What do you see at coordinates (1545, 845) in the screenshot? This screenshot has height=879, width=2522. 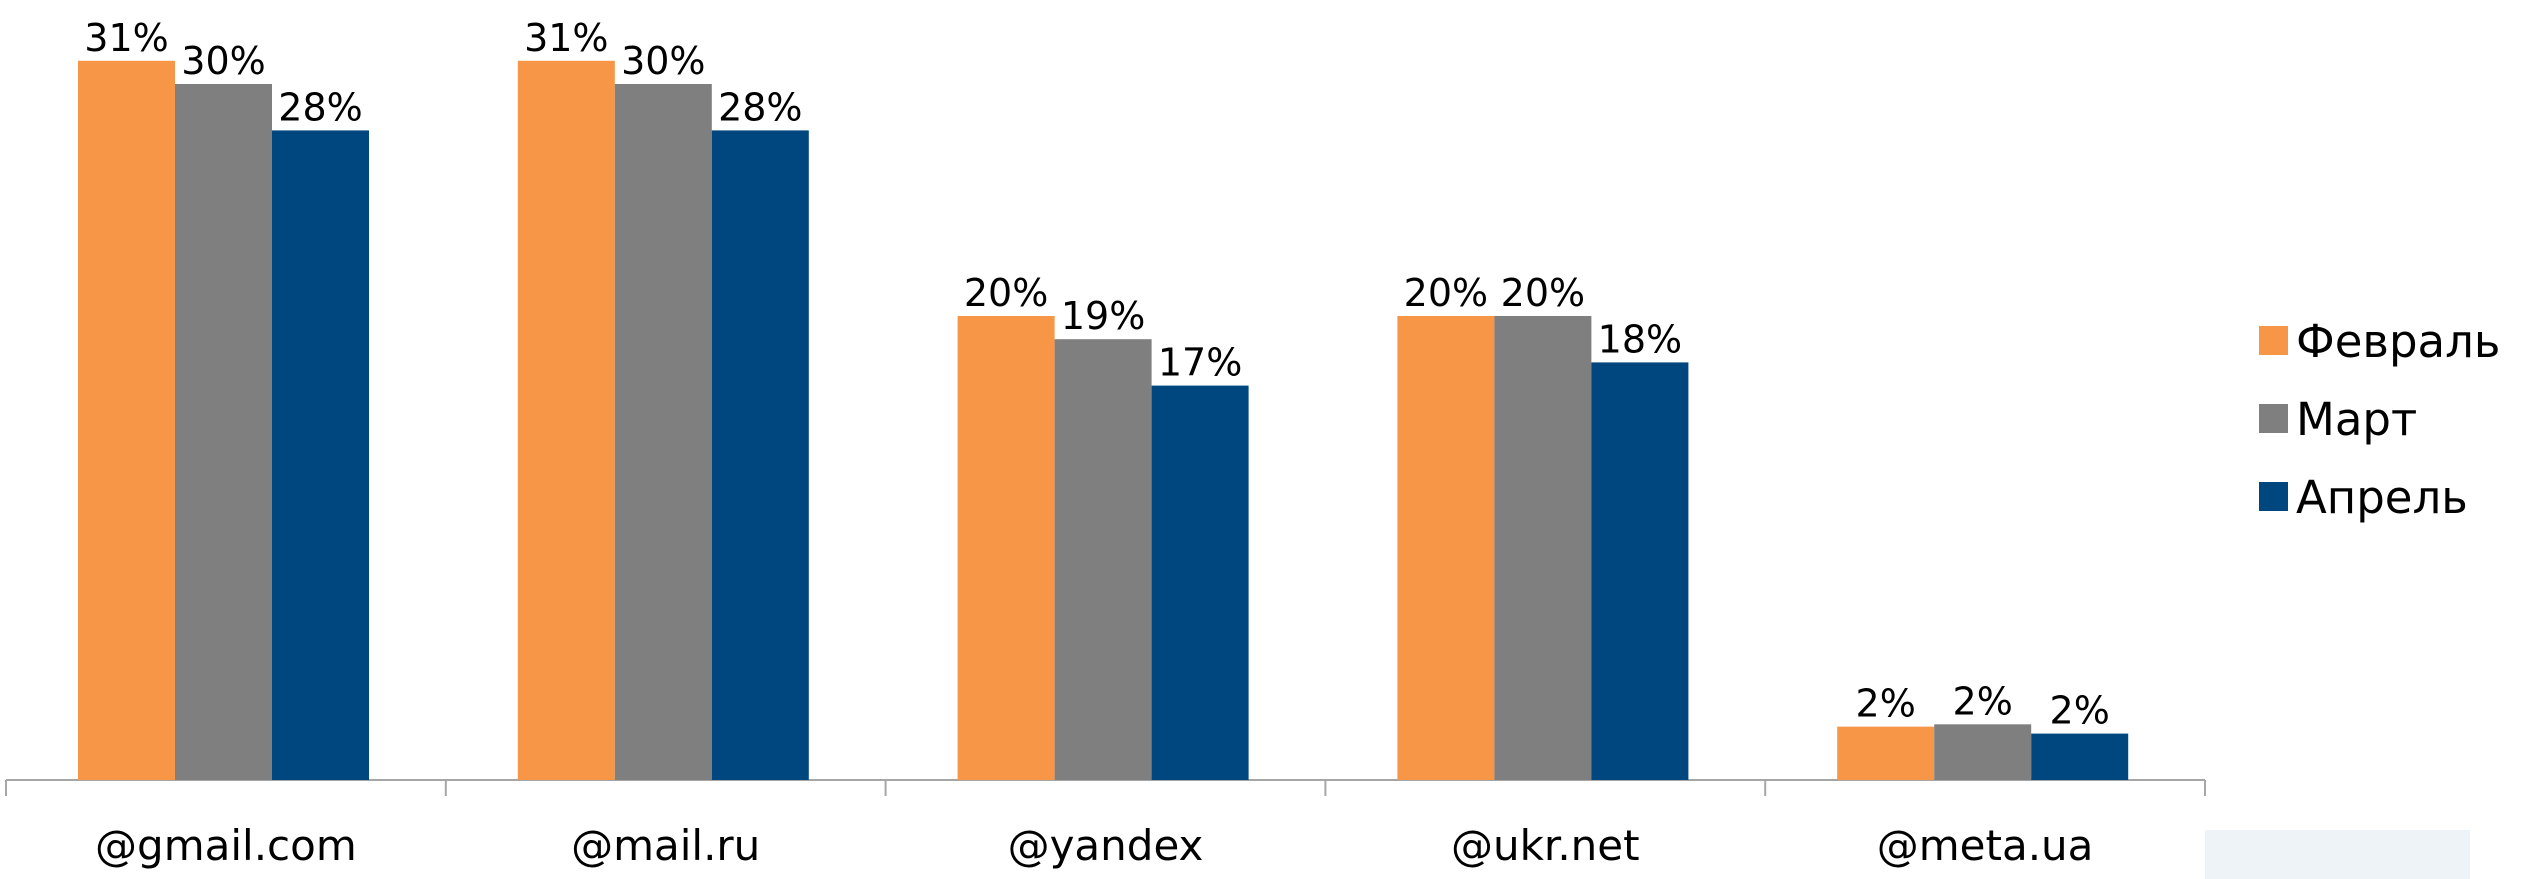 I see `x-tick-label: @ukr.net` at bounding box center [1545, 845].